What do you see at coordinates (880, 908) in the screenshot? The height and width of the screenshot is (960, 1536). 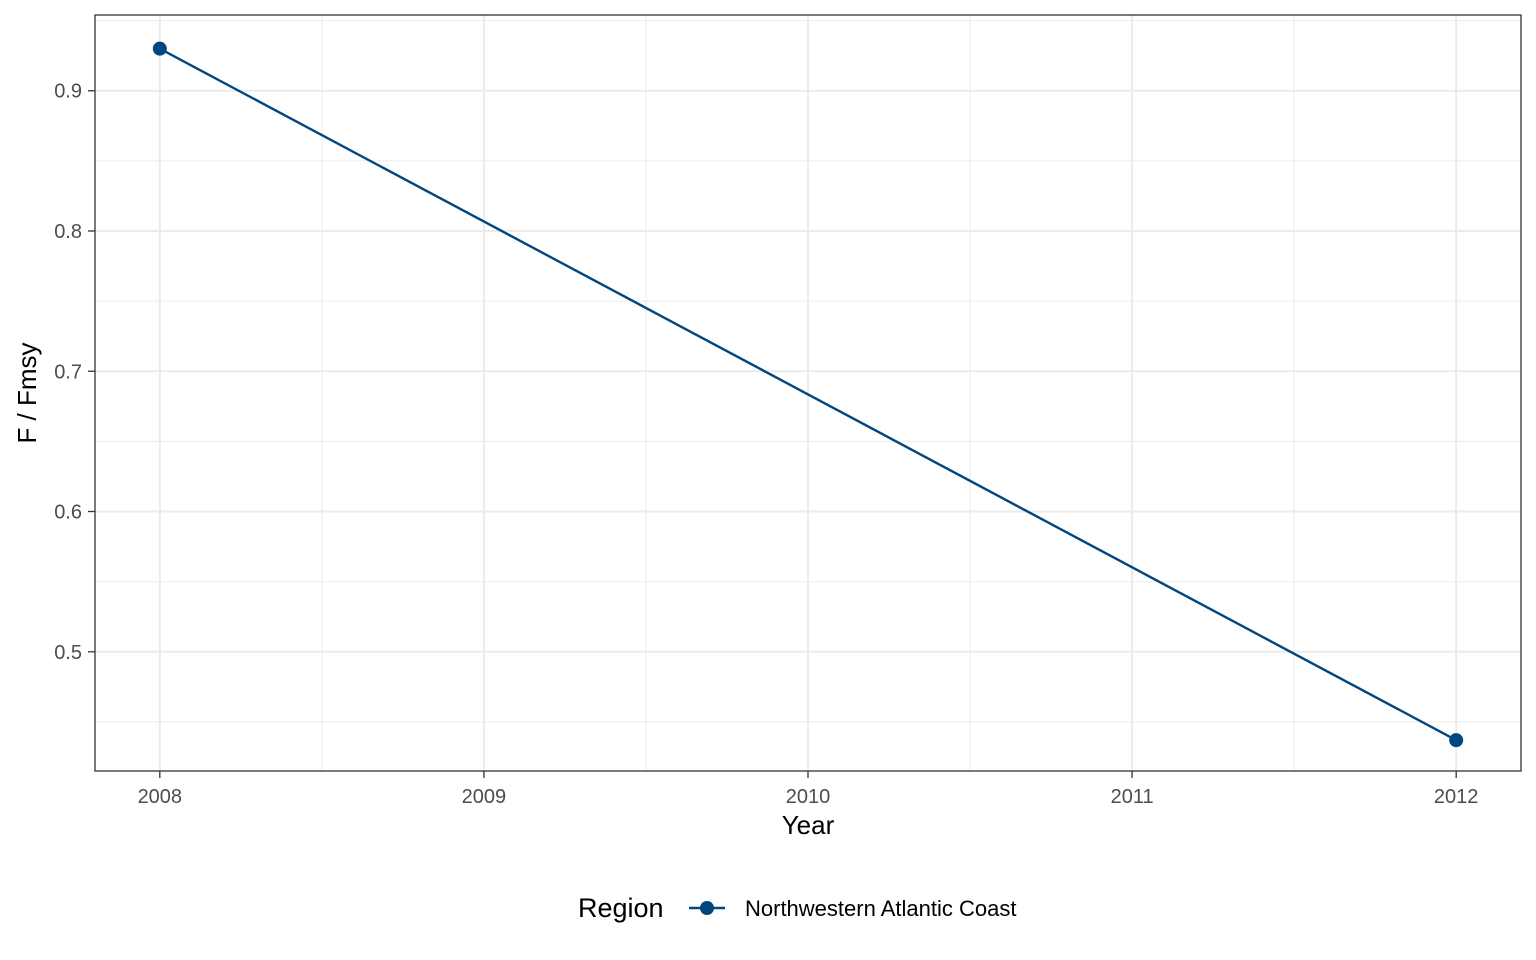 I see `legend-entry-label: Northwestern Atlantic Coast` at bounding box center [880, 908].